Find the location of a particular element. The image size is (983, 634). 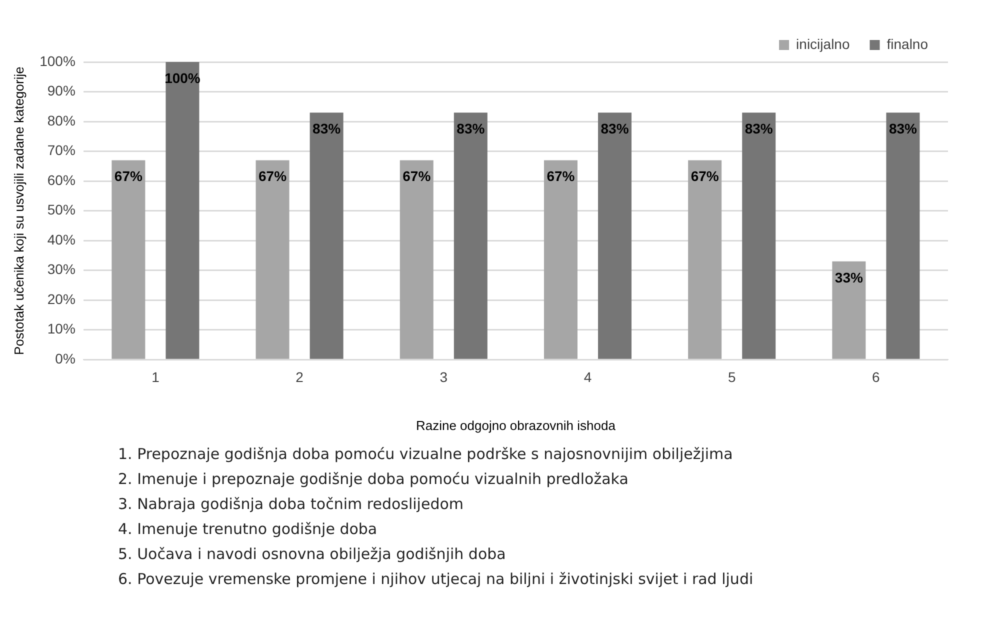

y-tick-label: 70% is located at coordinates (61, 150).